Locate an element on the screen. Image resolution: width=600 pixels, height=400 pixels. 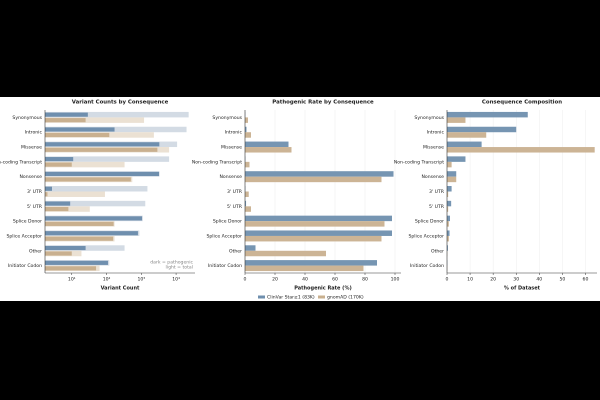
chart-title: Variant Counts by Consequence is located at coordinates (120, 103).